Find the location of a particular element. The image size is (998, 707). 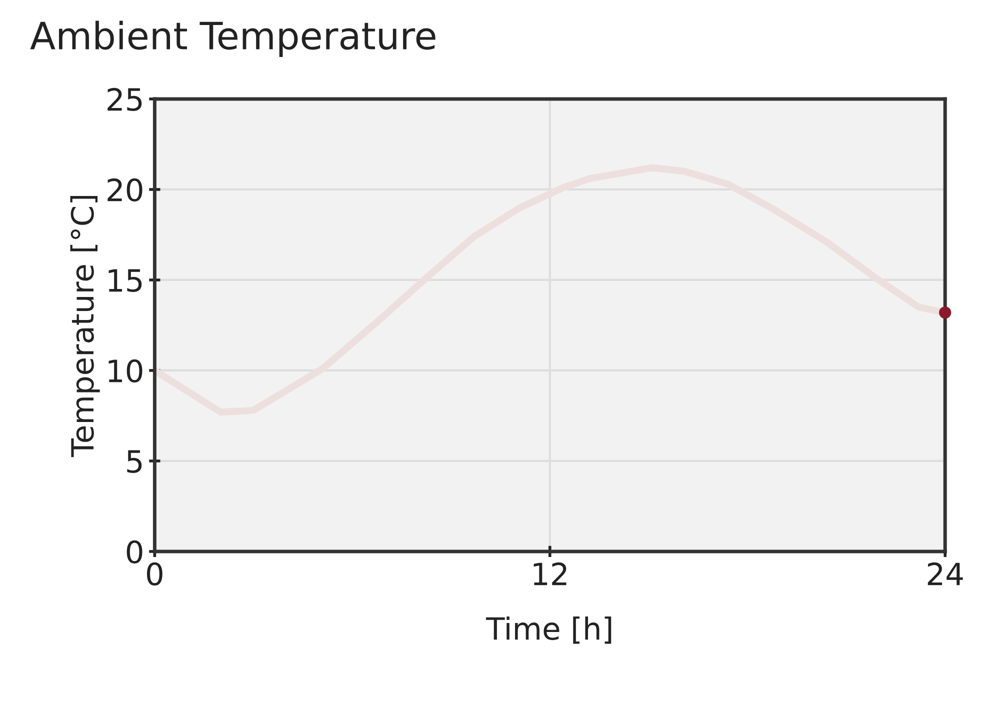

y-tick-label: 25 is located at coordinates (125, 100).